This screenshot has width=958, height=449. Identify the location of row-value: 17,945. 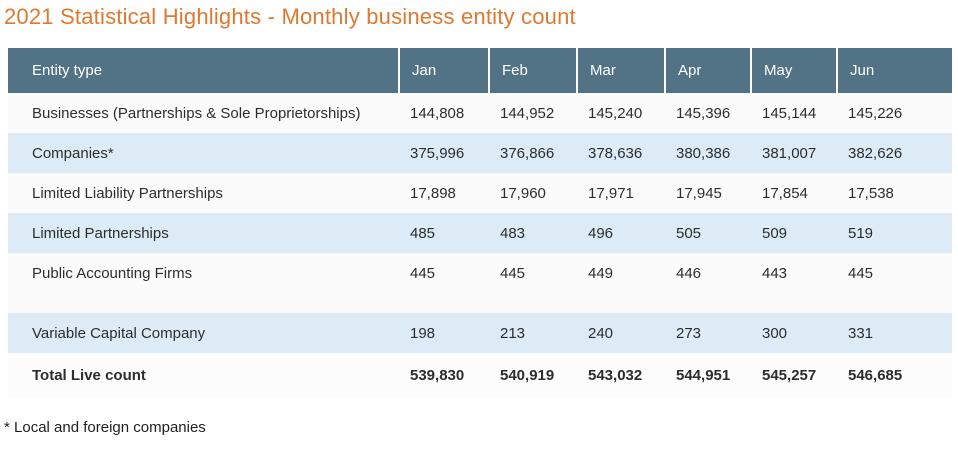
(699, 193).